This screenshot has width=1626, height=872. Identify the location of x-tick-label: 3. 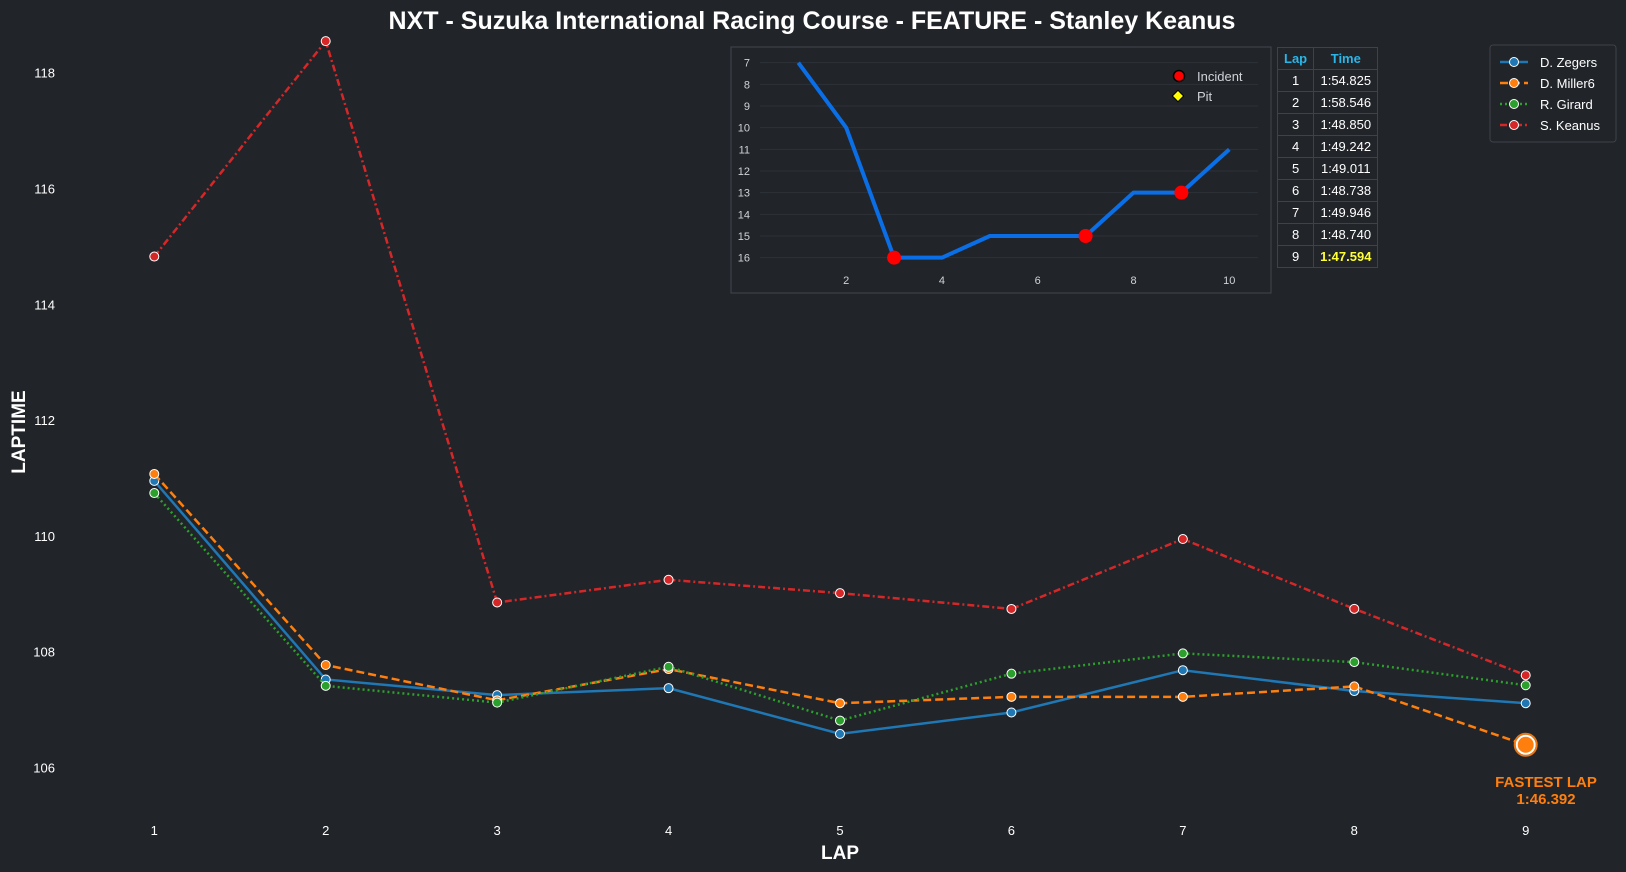
(497, 830).